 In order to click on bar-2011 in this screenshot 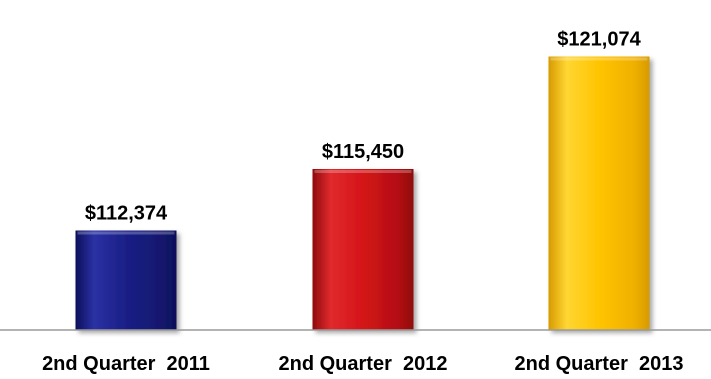, I will do `click(126, 280)`.